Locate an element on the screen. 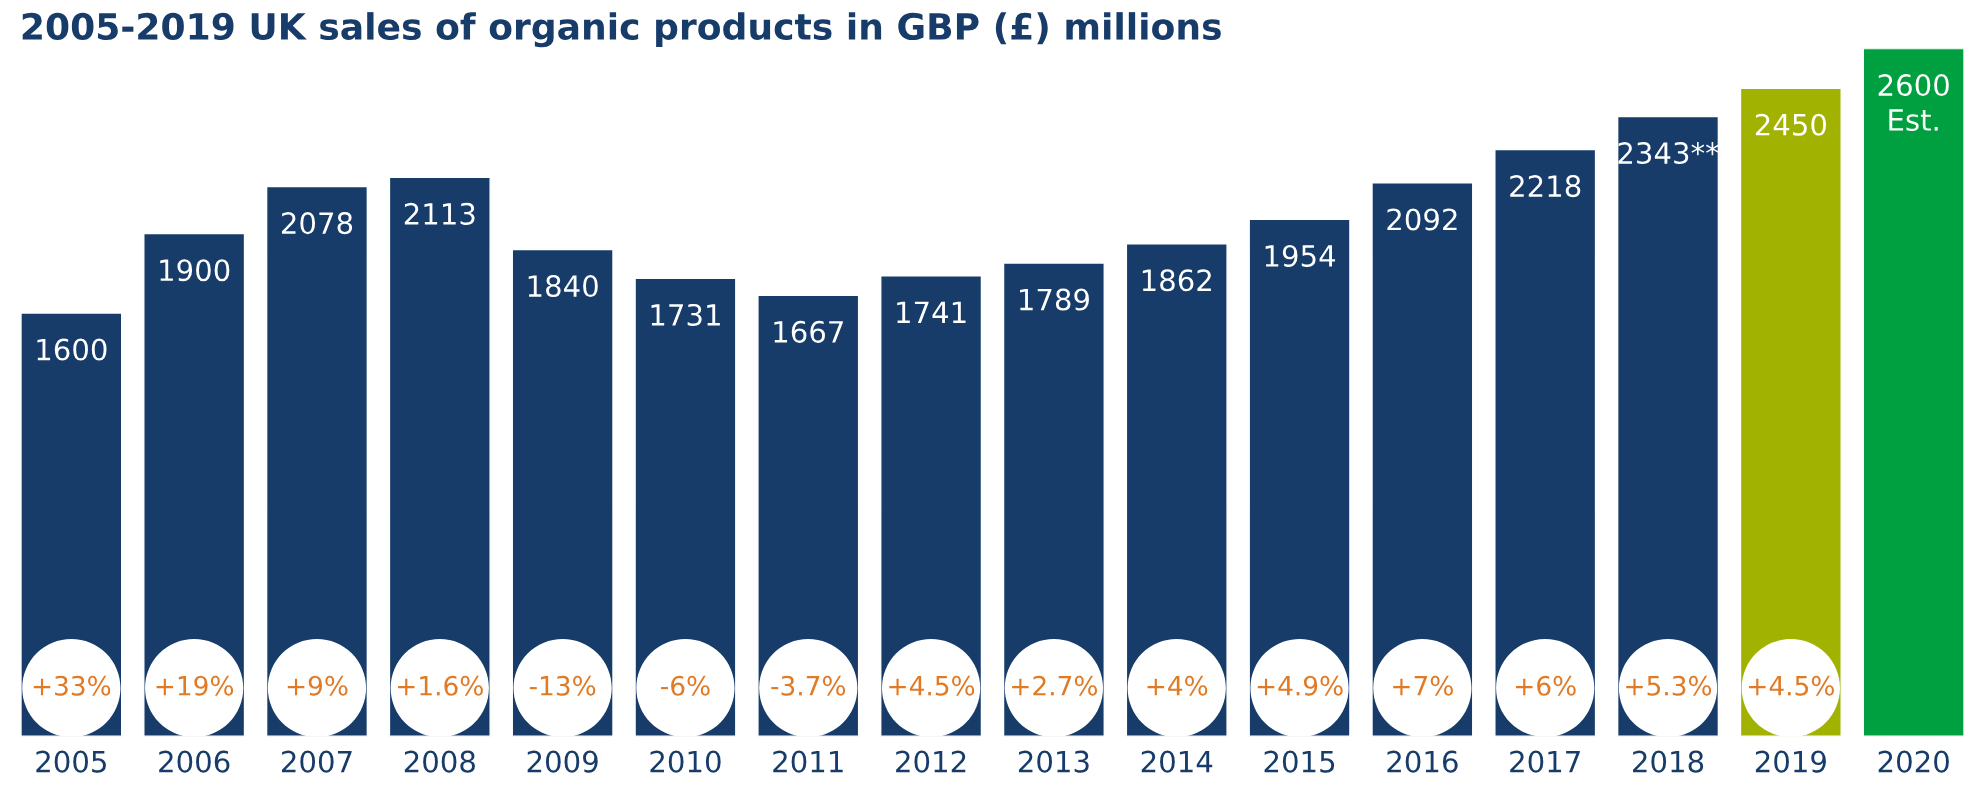 Image resolution: width=1985 pixels, height=809 pixels. annotation: +6% is located at coordinates (1546, 685).